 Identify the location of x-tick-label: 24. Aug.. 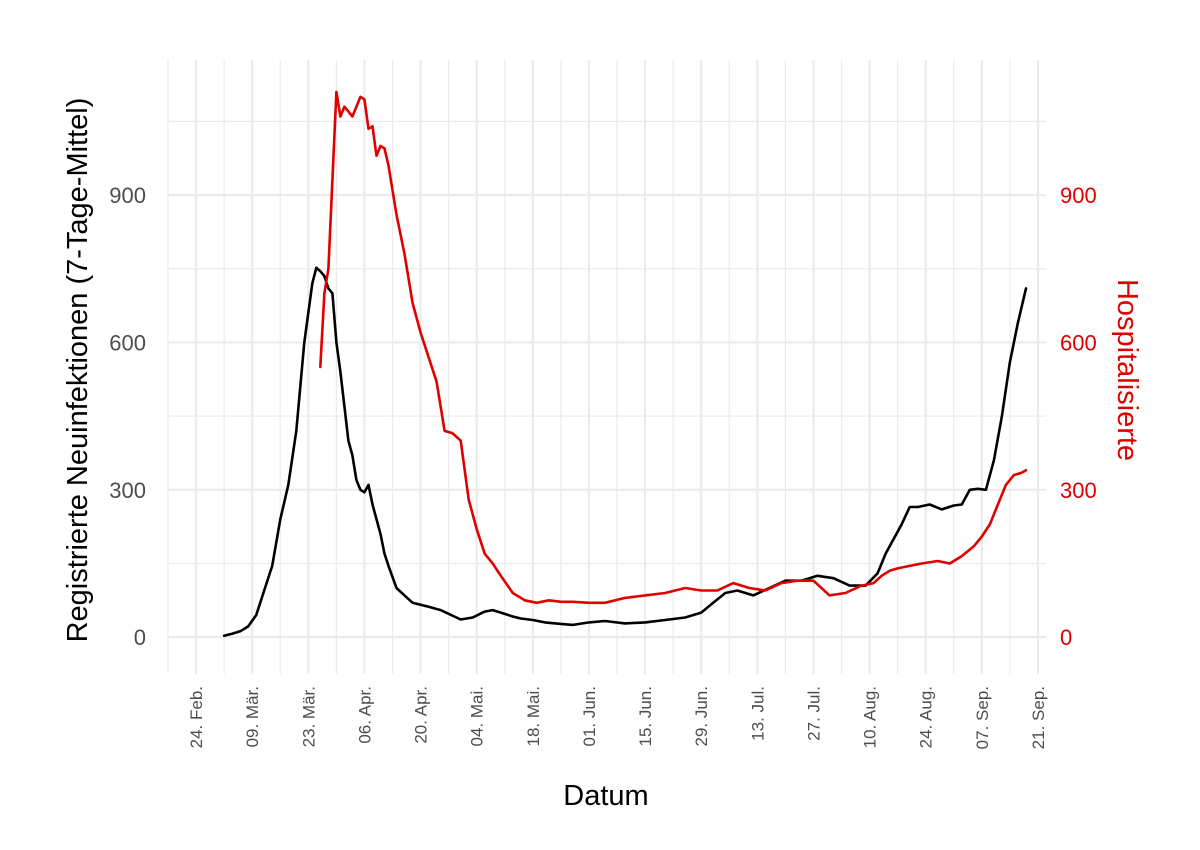
(926, 717).